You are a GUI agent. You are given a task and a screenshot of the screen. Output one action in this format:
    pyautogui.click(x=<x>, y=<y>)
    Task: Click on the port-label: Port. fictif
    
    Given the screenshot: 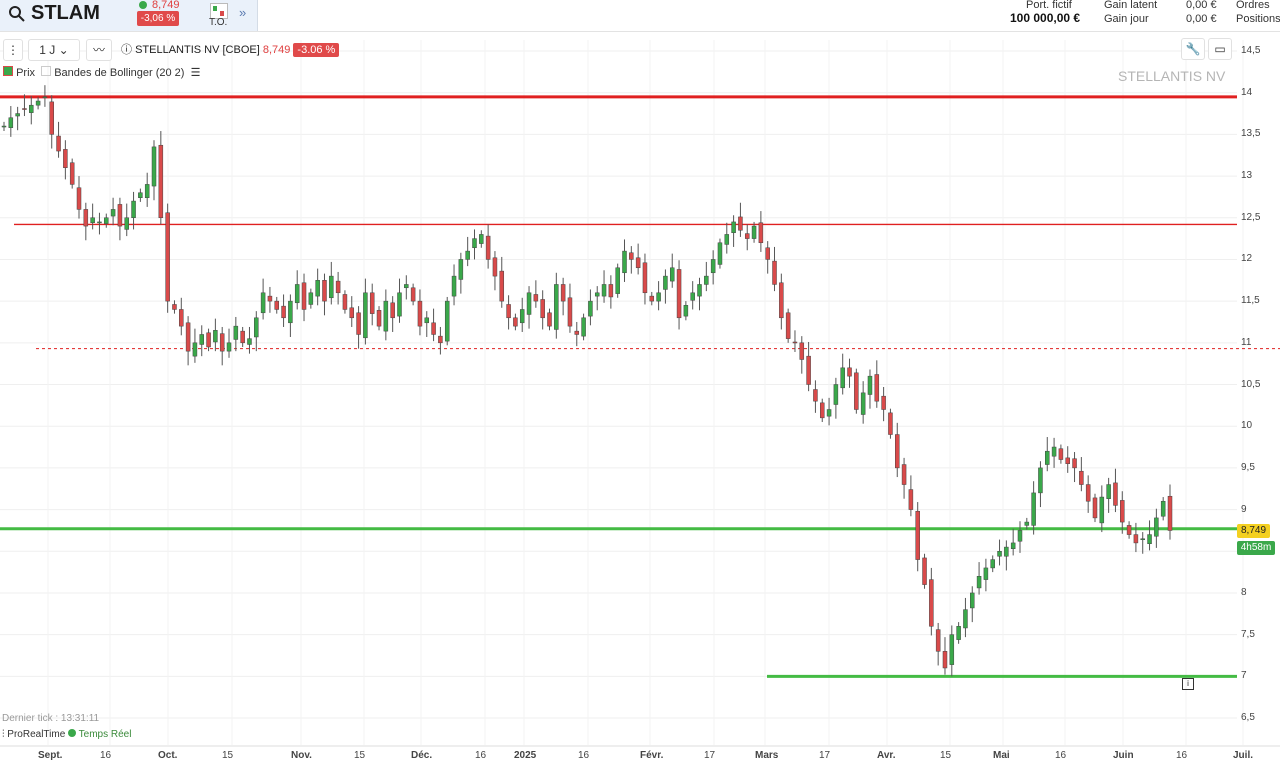 What is the action you would take?
    pyautogui.click(x=1049, y=5)
    